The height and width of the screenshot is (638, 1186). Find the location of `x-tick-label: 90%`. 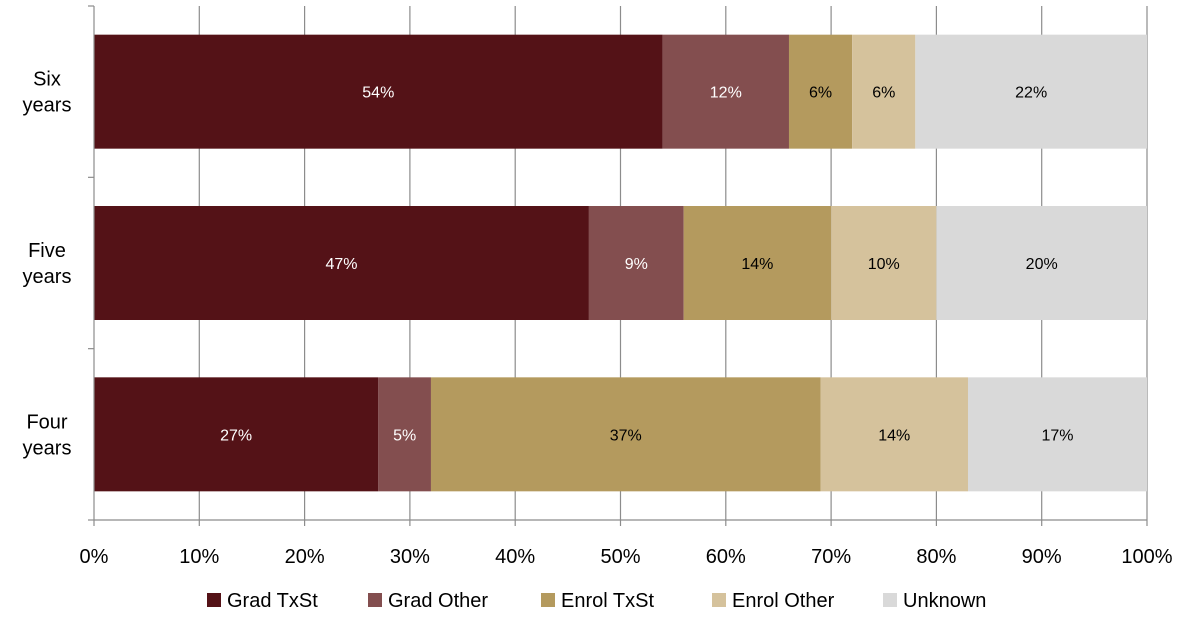

x-tick-label: 90% is located at coordinates (1042, 557).